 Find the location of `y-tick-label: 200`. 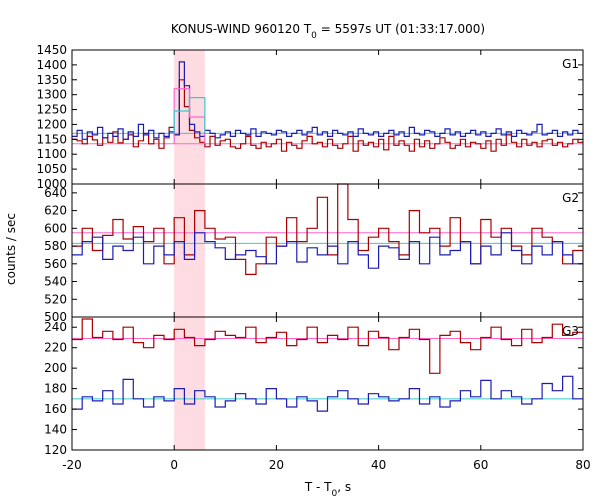

y-tick-label: 200 is located at coordinates (55, 368).